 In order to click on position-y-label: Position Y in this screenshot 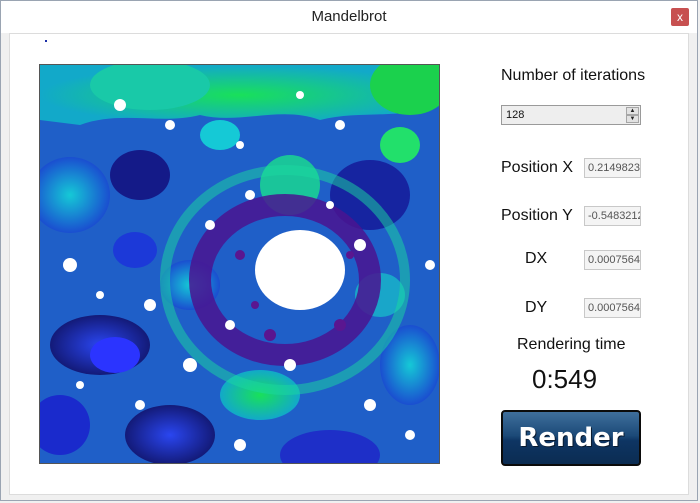, I will do `click(537, 215)`.